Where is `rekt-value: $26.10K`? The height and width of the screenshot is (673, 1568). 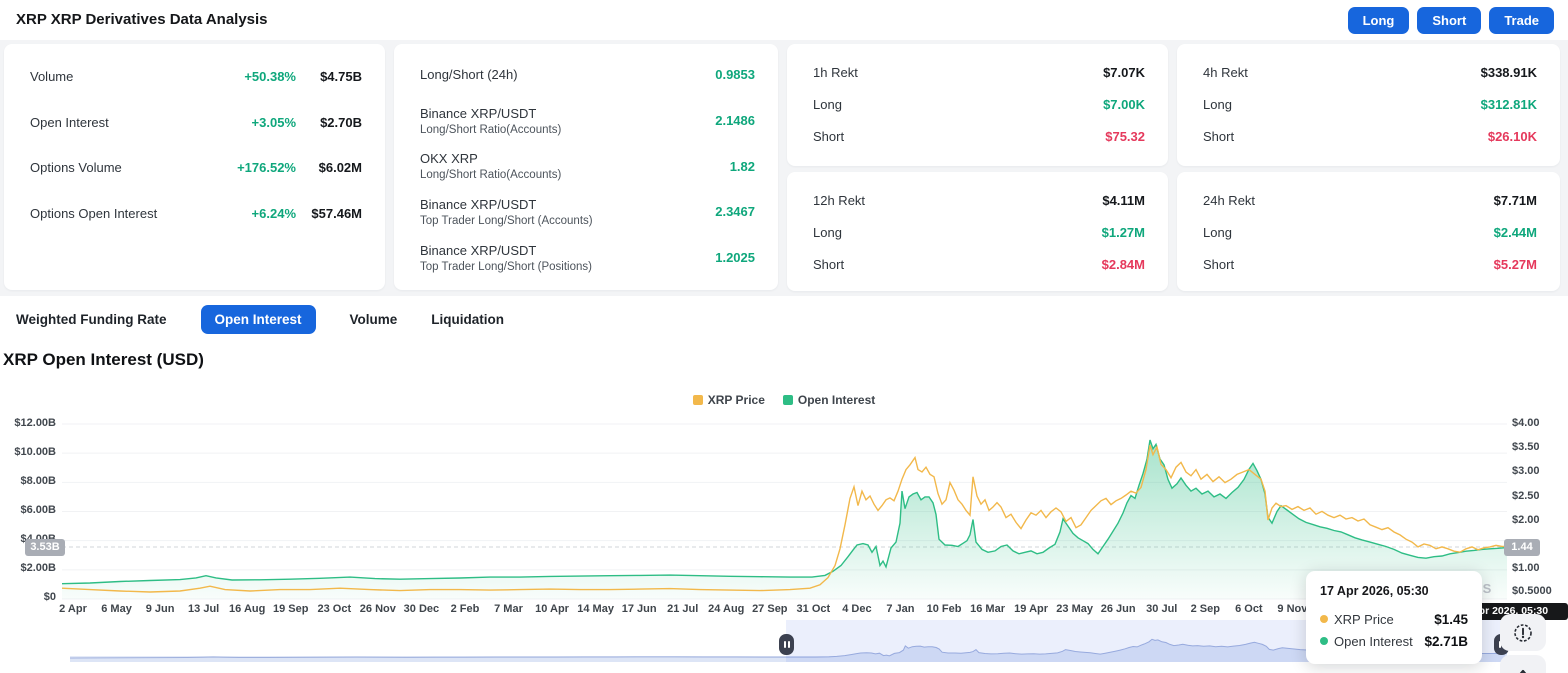 rekt-value: $26.10K is located at coordinates (1512, 136).